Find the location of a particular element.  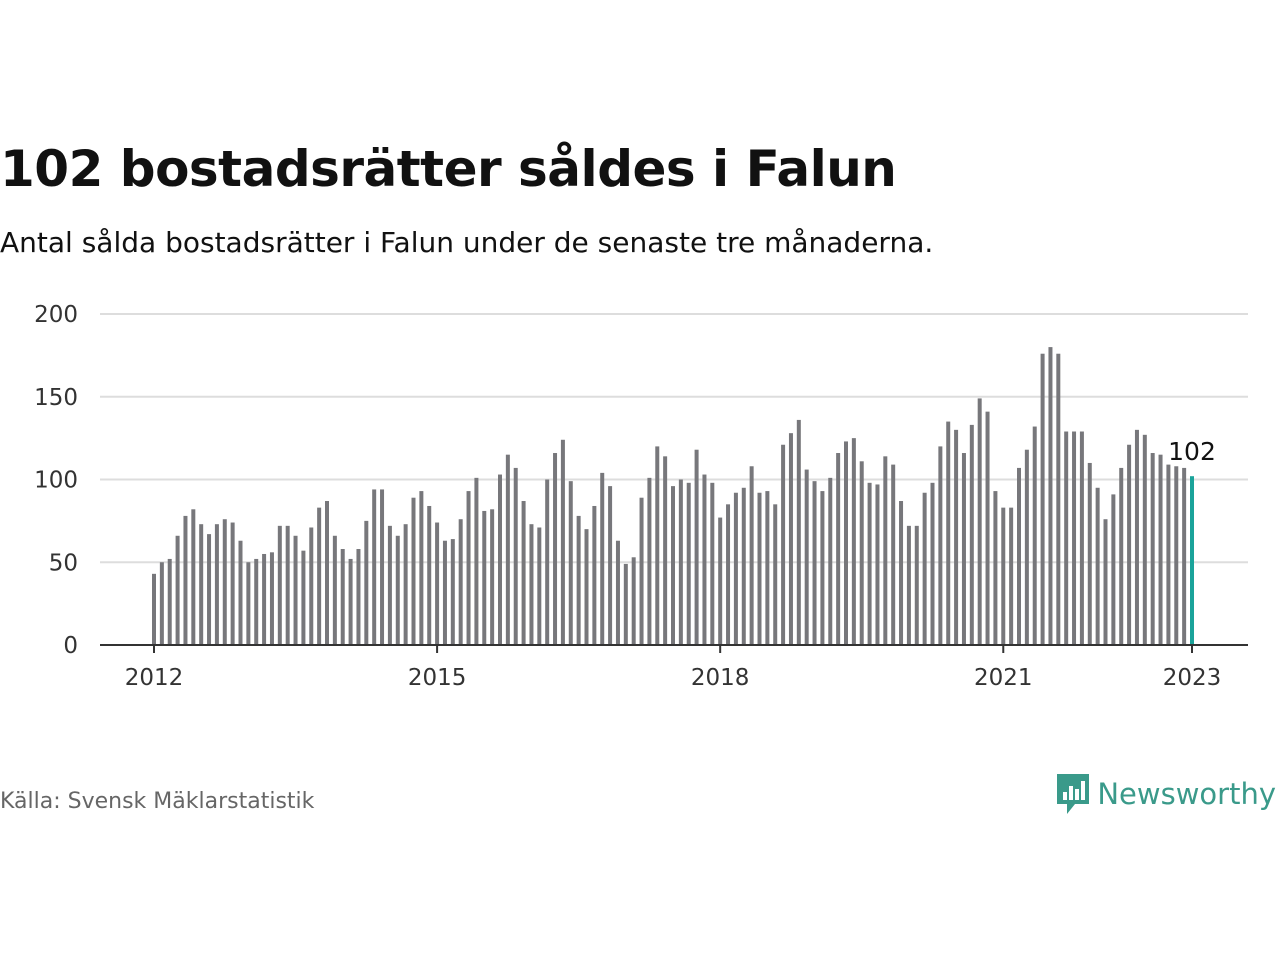

x-tick-label: 2023 is located at coordinates (1192, 678).